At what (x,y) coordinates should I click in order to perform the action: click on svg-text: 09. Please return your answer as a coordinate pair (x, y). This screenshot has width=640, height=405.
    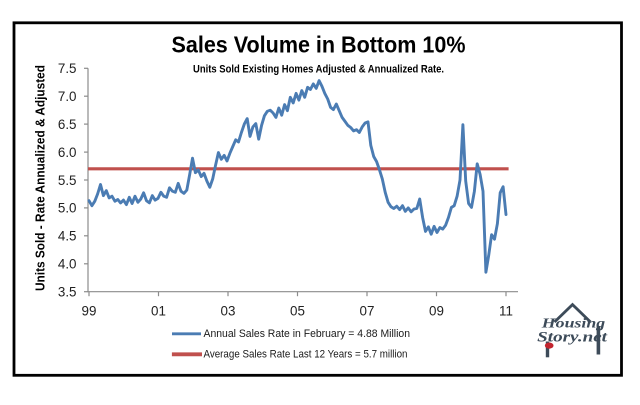
    Looking at the image, I should click on (436, 311).